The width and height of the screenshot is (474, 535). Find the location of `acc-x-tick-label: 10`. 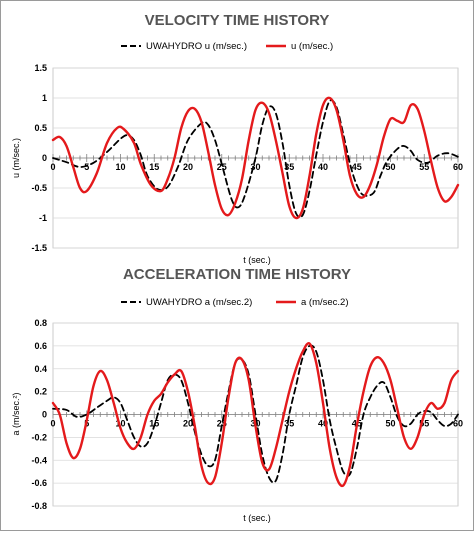

acc-x-tick-label: 10 is located at coordinates (120, 424).